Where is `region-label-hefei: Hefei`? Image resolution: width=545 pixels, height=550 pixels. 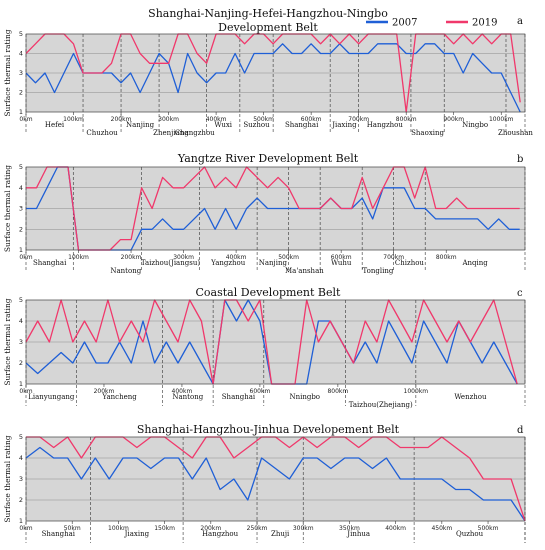
region-label-hefei: Hefei is located at coordinates (55, 125).